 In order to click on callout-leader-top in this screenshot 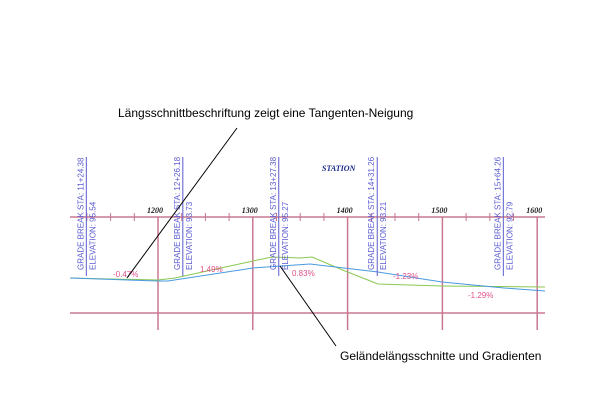, I will do `click(182, 203)`.